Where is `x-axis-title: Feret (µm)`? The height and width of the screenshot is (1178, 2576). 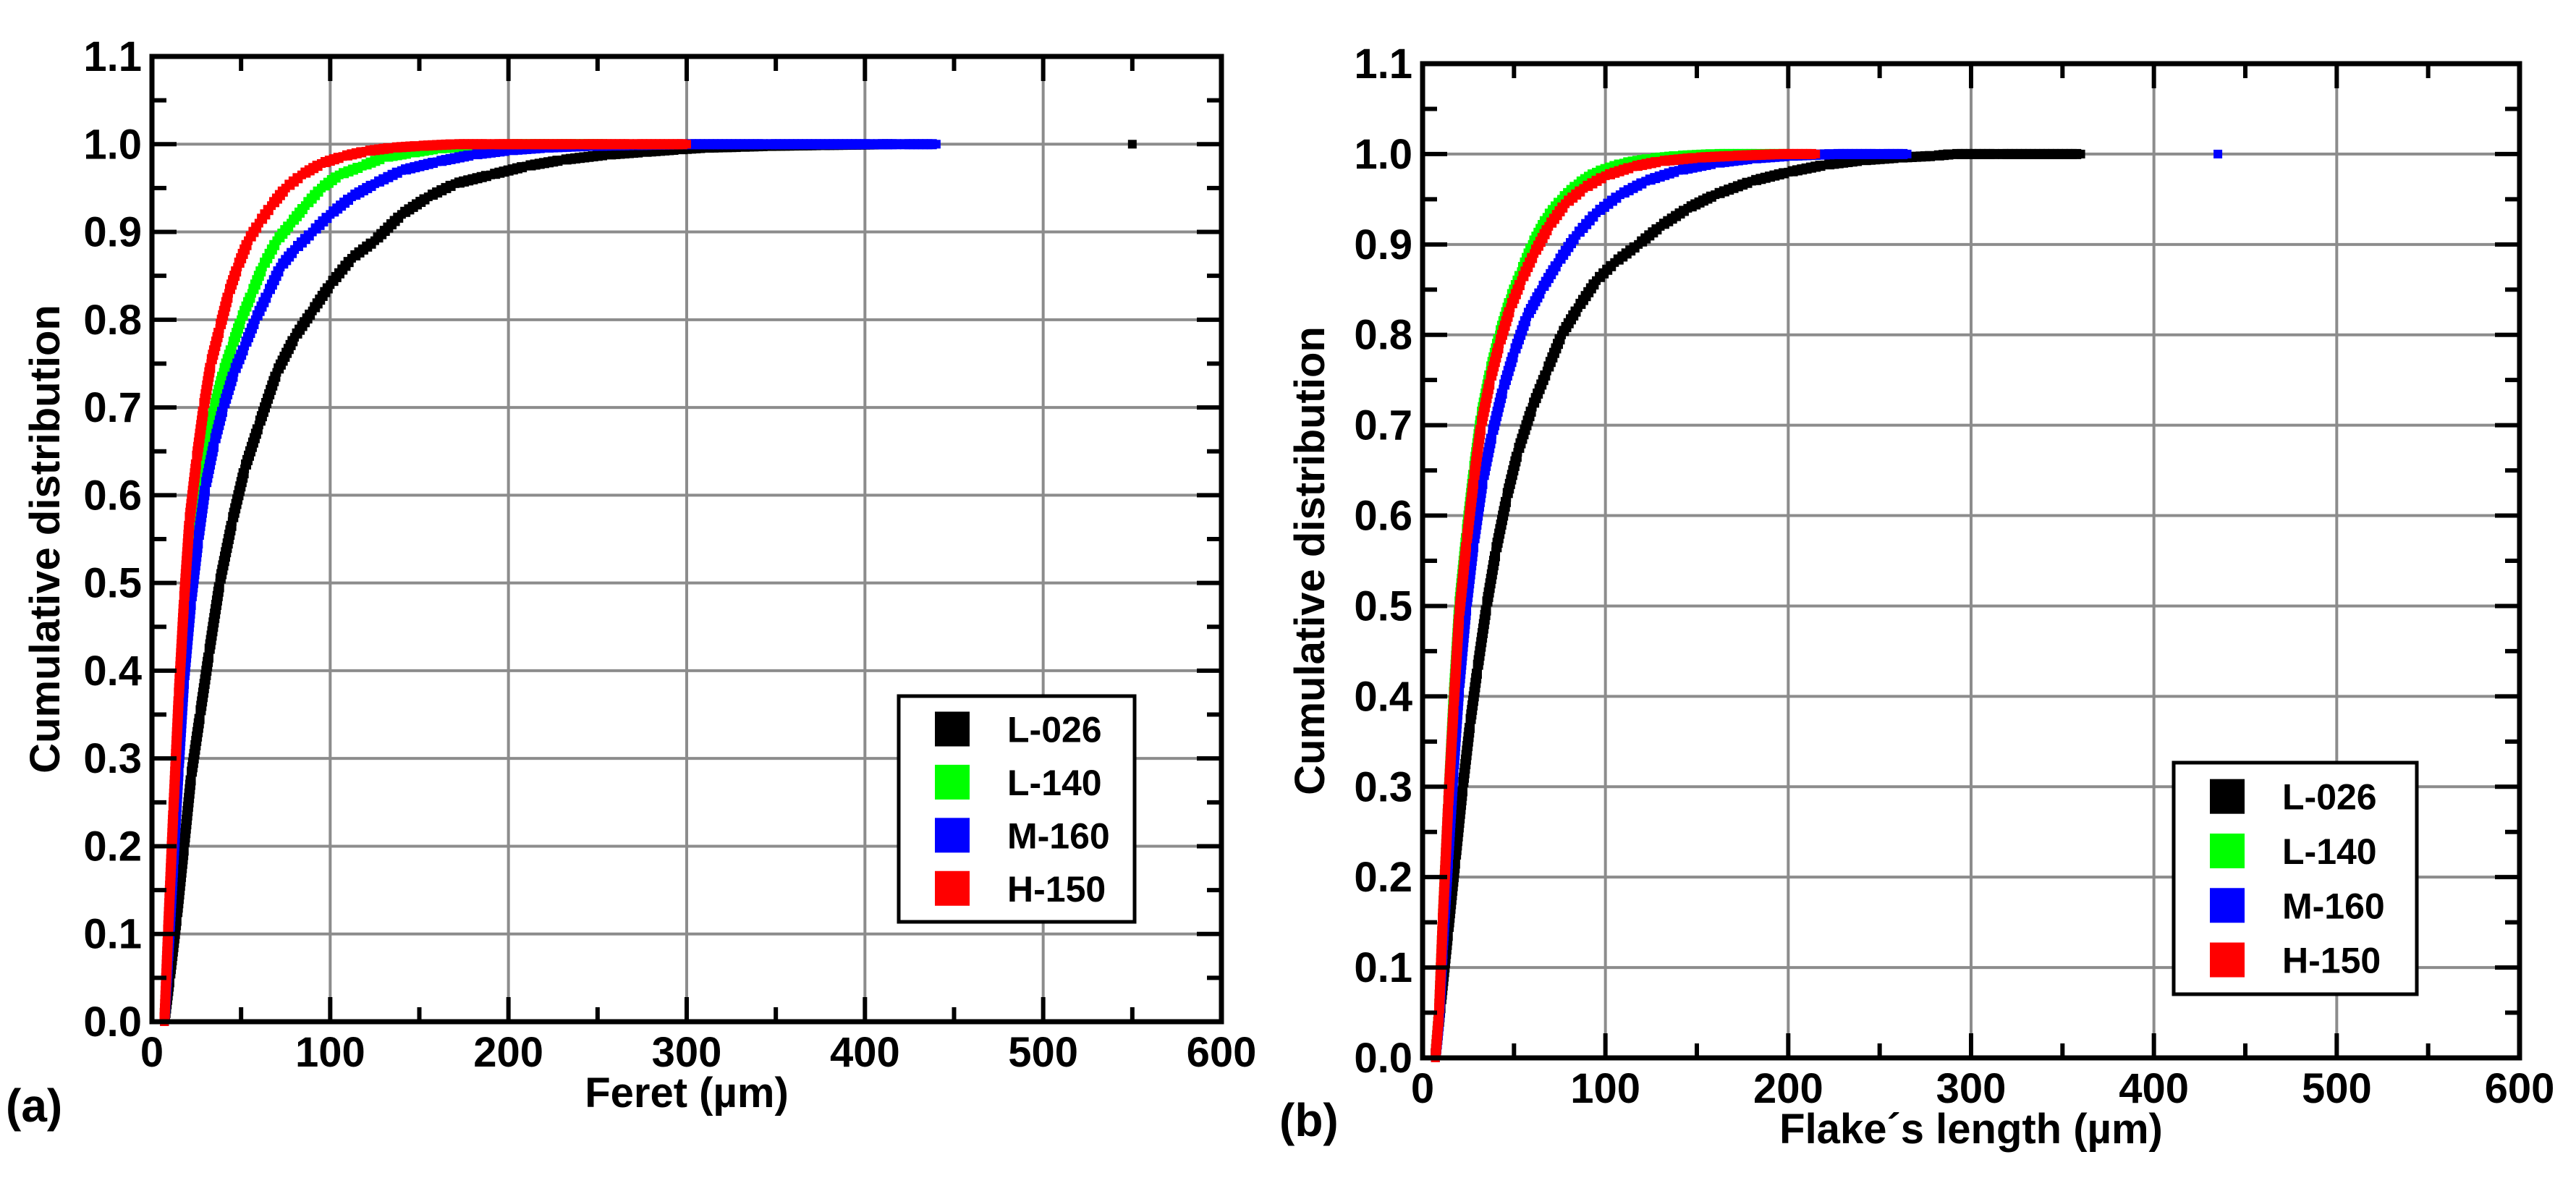 x-axis-title: Feret (µm) is located at coordinates (687, 1092).